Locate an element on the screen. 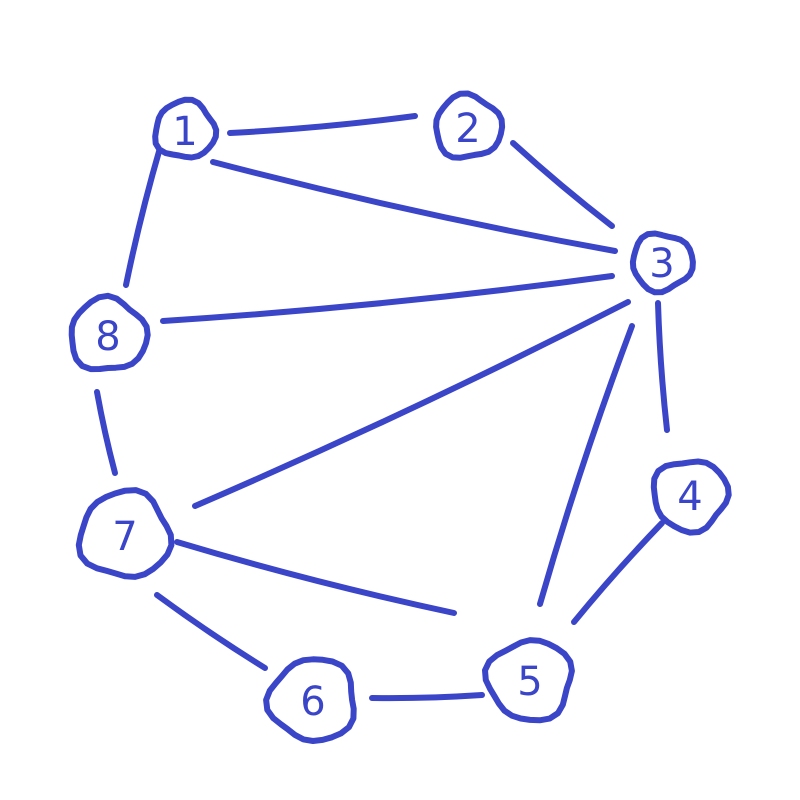  node-8-circle is located at coordinates (109, 332).